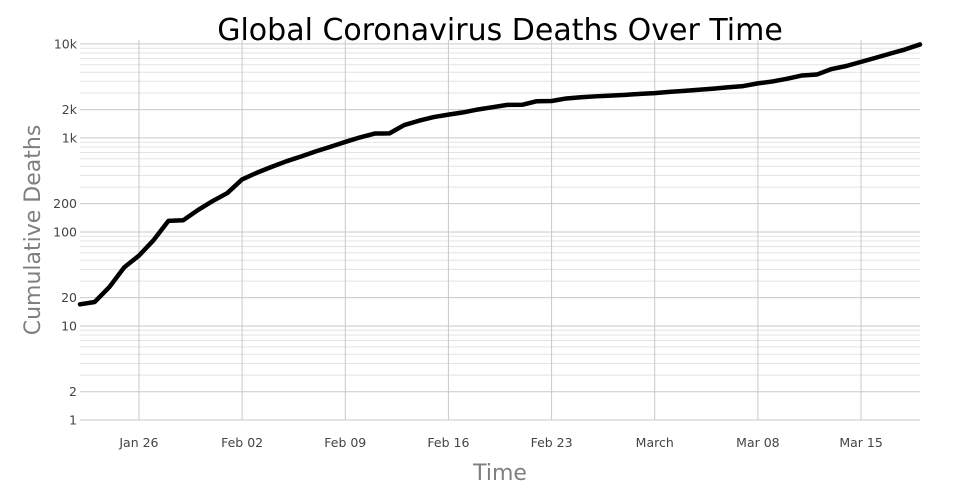 The image size is (960, 500). I want to click on x-tick-label: Mar 08, so click(758, 442).